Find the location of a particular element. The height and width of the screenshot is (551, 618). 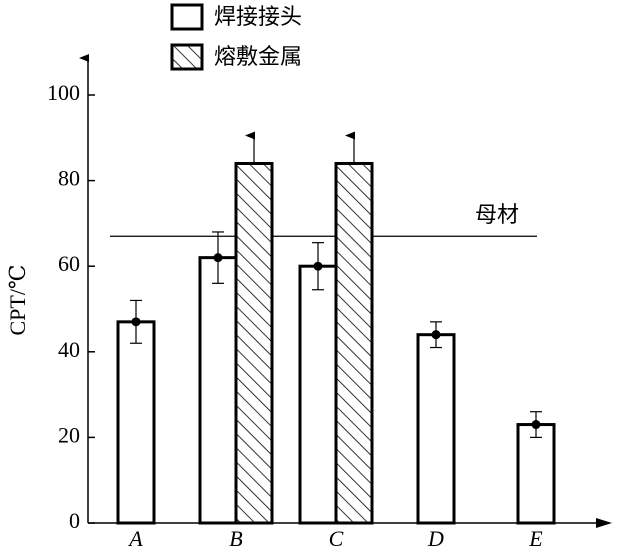

y-tick-label: 20 is located at coordinates (69, 434).